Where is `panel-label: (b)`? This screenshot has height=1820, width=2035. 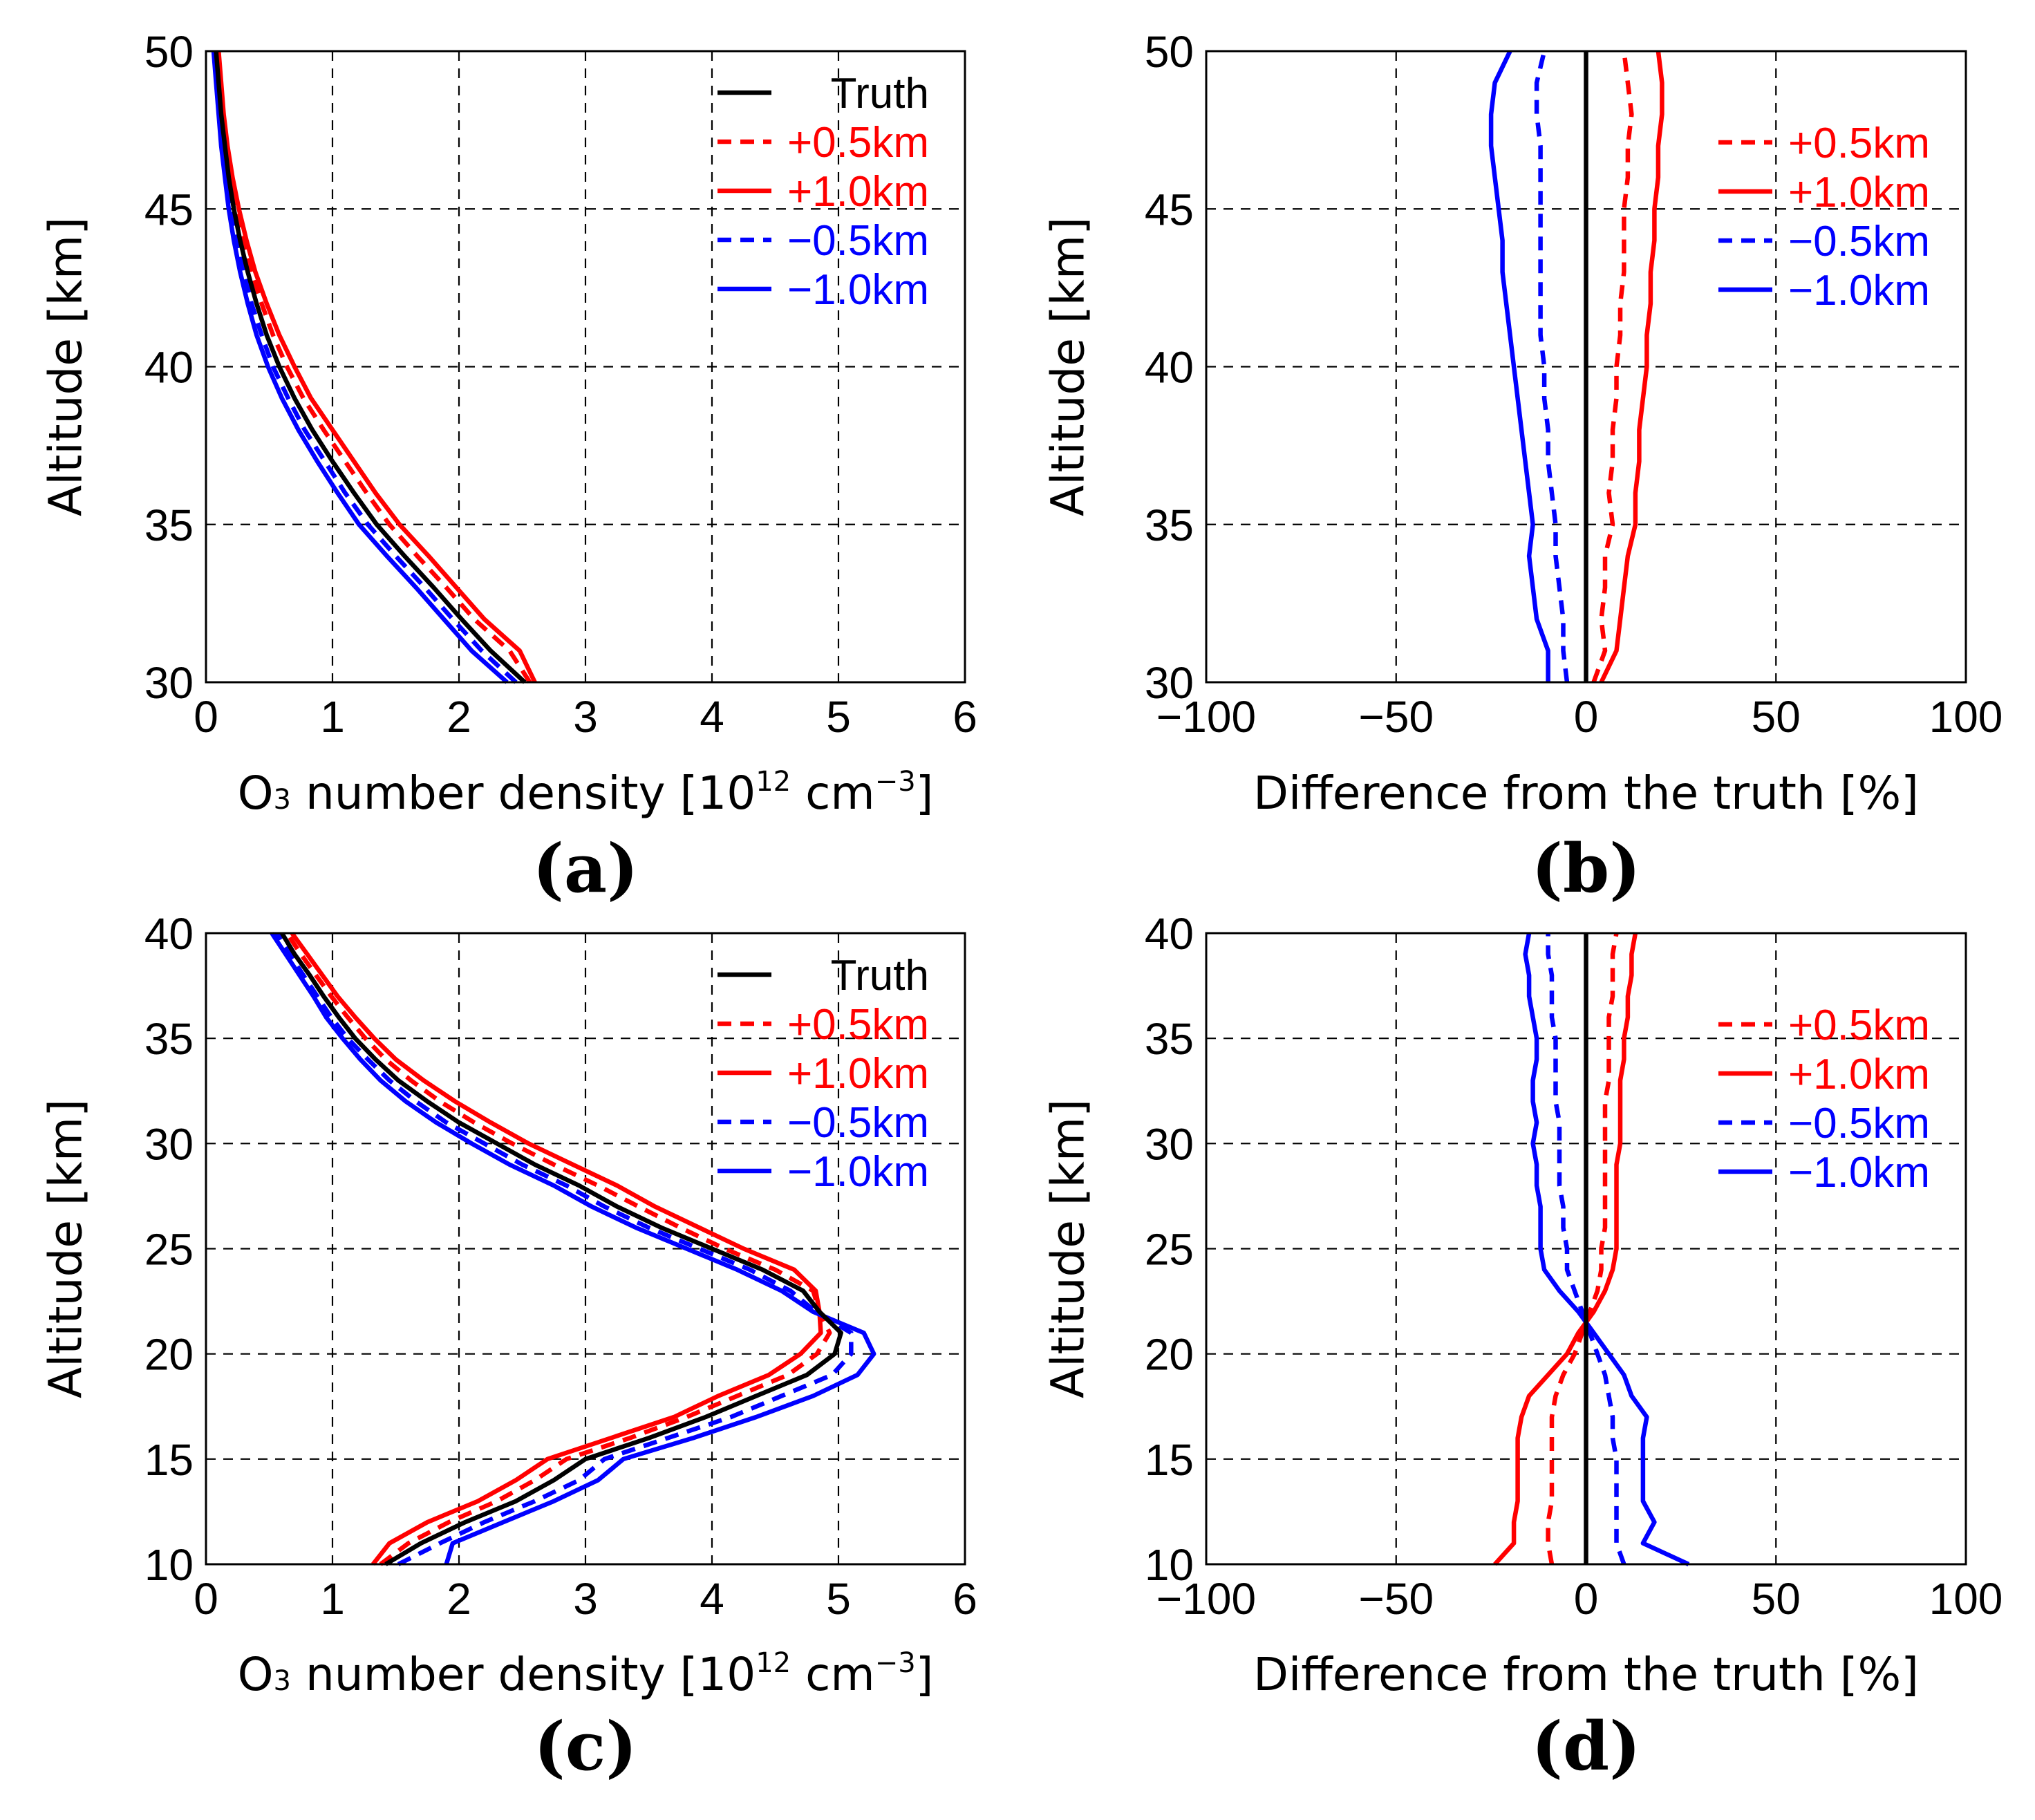
panel-label: (b) is located at coordinates (1587, 868).